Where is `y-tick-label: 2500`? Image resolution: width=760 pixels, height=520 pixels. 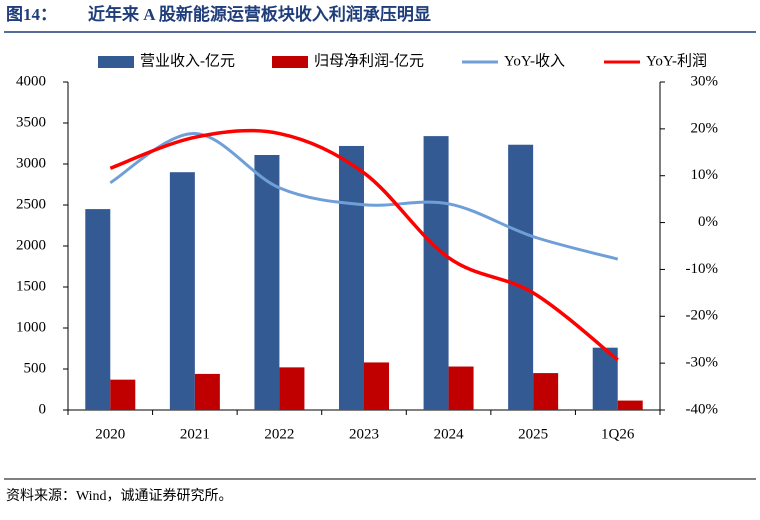 y-tick-label: 2500 is located at coordinates (31, 204).